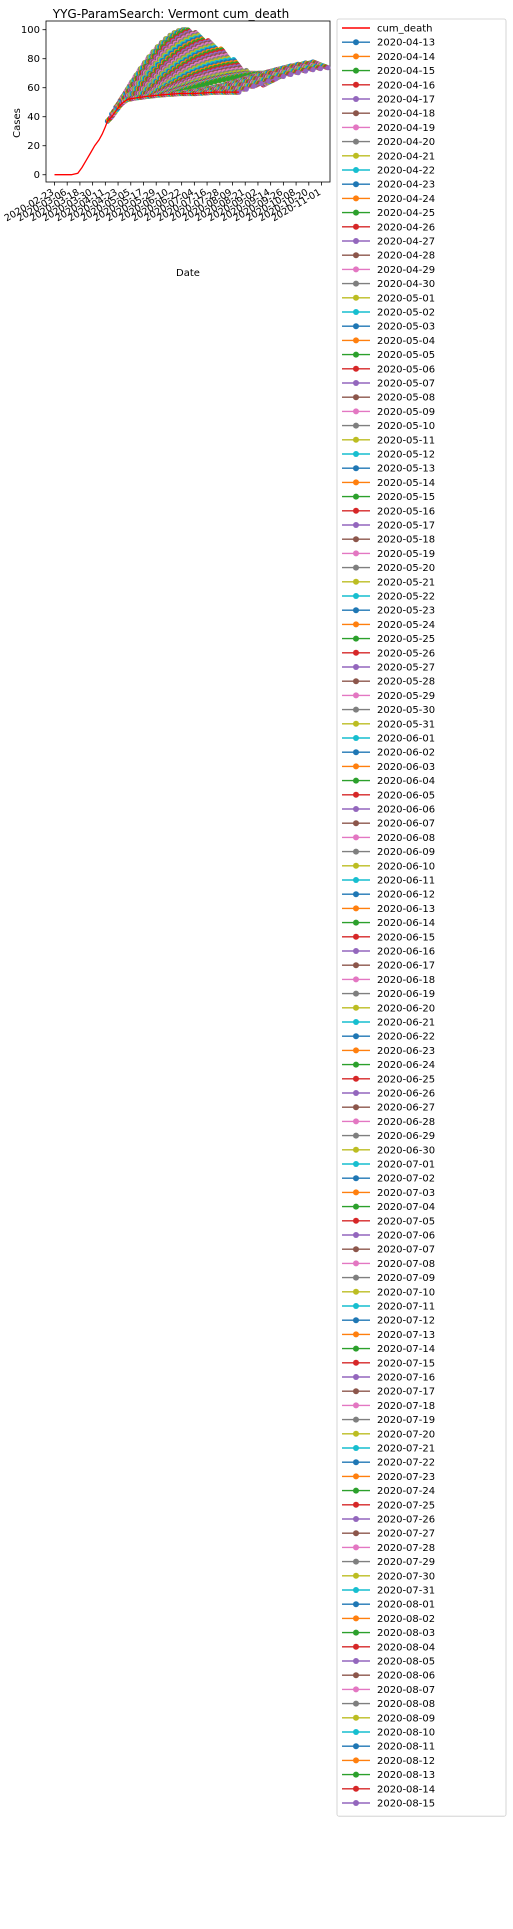 The width and height of the screenshot is (513, 1929). What do you see at coordinates (388, 966) in the screenshot?
I see `legend-entry: 2020-06-17` at bounding box center [388, 966].